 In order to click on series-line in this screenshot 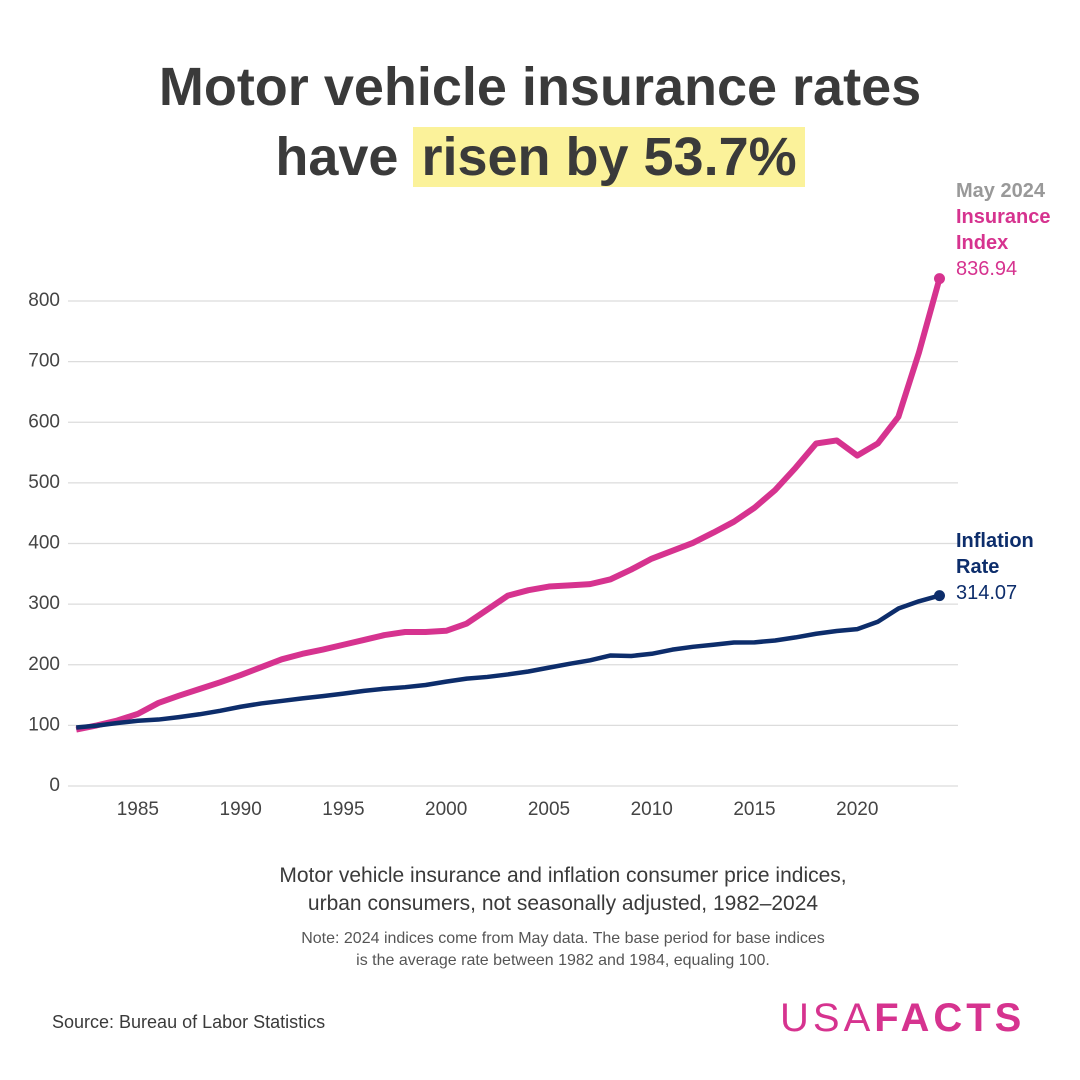, I will do `click(508, 661)`.